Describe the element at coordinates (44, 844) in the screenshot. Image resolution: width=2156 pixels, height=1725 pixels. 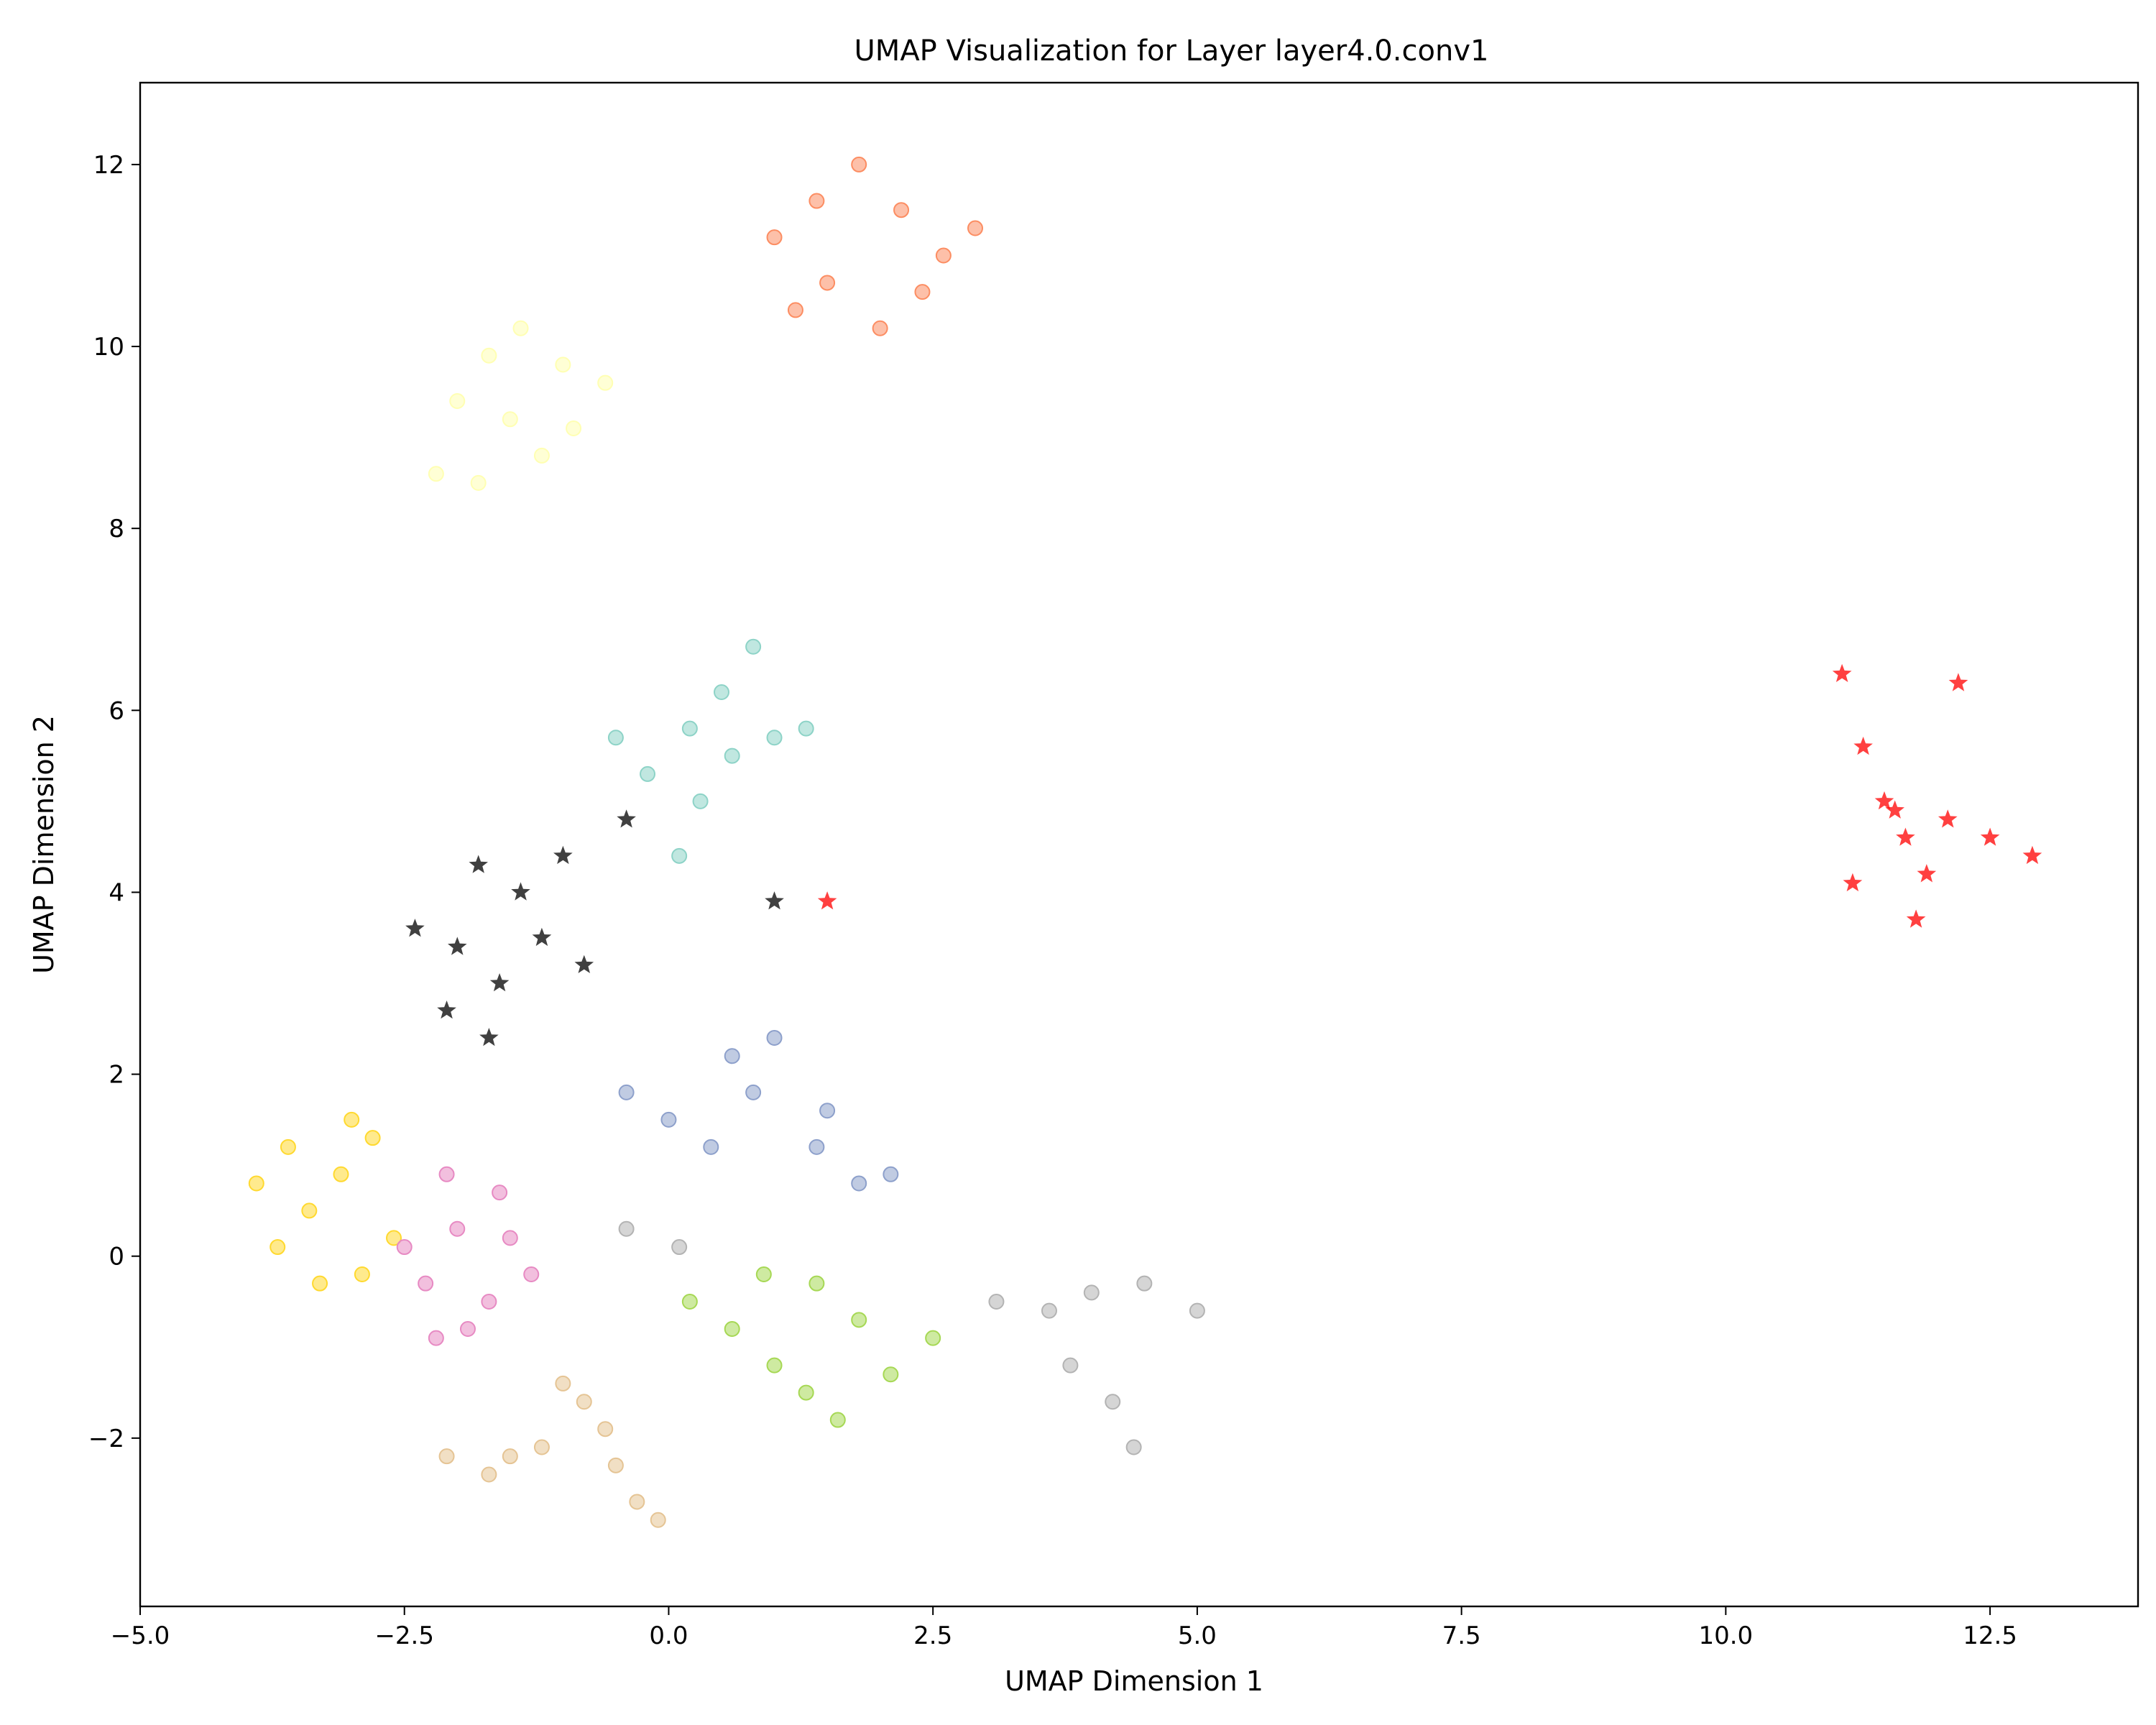
I see `y-axis-label: UMAP Dimension 2` at that location.